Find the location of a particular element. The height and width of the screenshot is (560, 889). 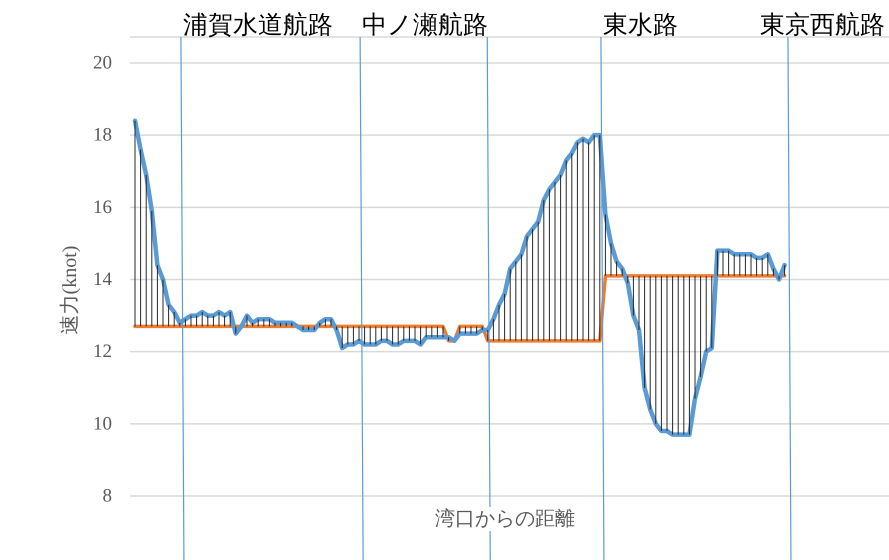

y-tick-label: 14 is located at coordinates (102, 279).